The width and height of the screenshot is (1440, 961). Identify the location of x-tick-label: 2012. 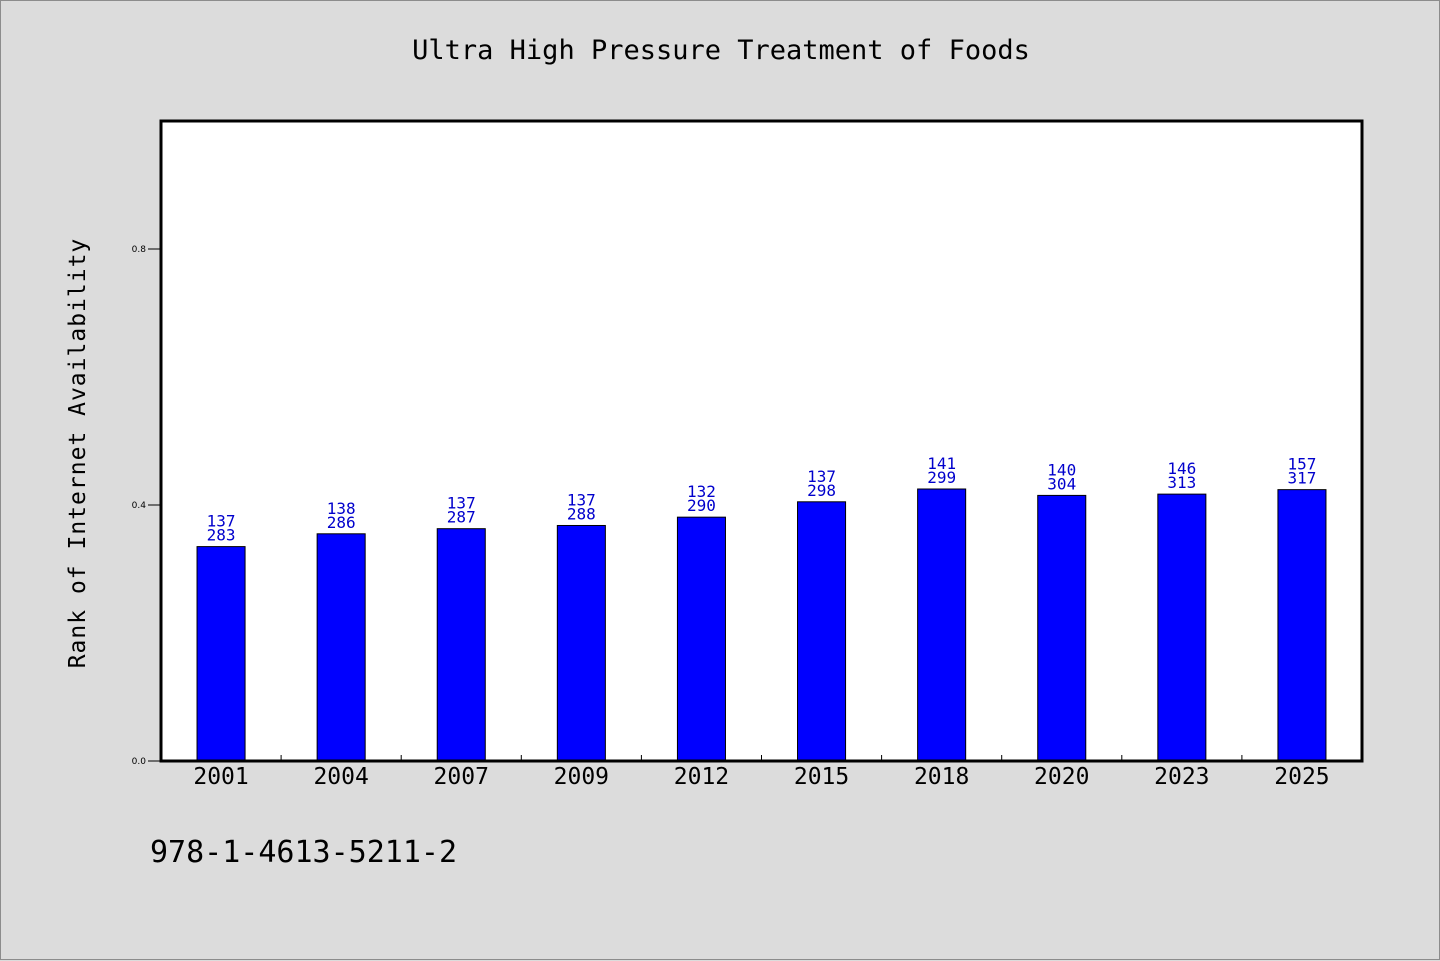
(701, 777).